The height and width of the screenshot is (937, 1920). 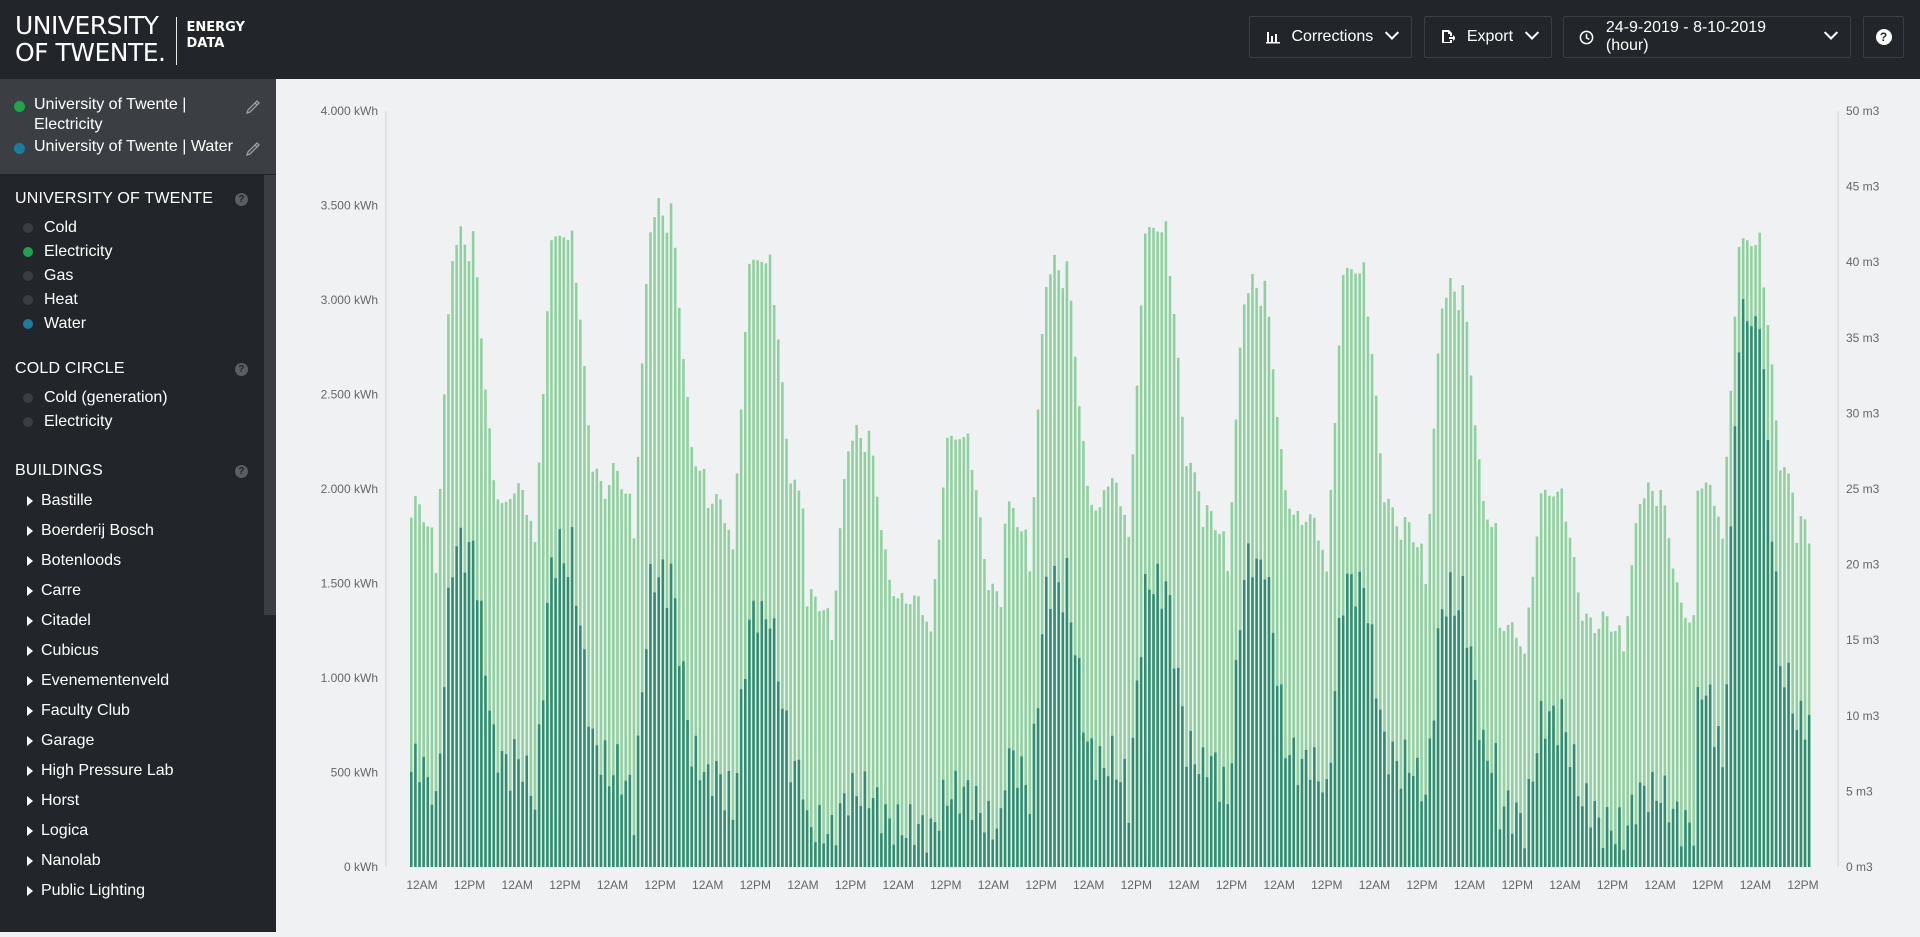 What do you see at coordinates (138, 115) in the screenshot?
I see `selected-series-electricity: University of Twente | Electricity` at bounding box center [138, 115].